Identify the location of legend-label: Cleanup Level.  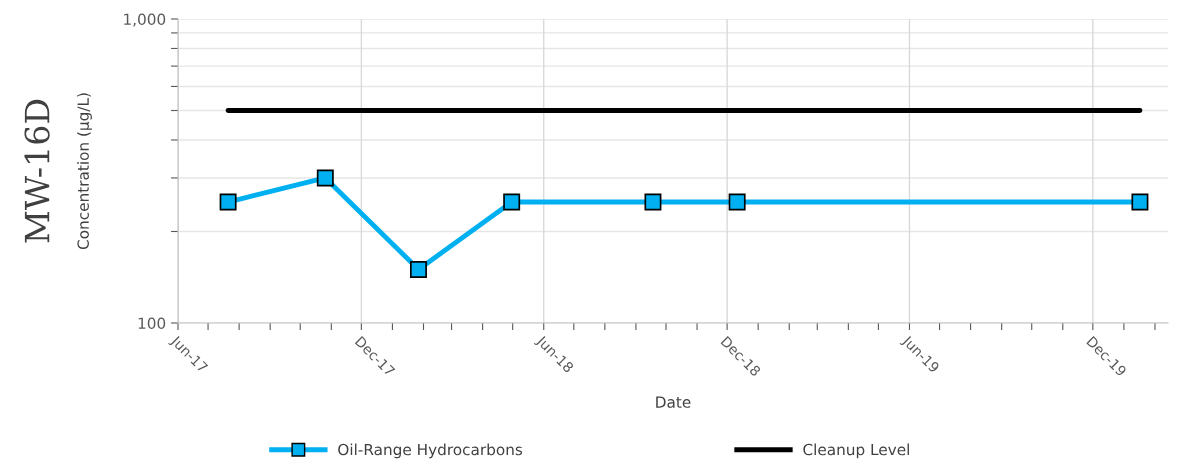
(856, 451).